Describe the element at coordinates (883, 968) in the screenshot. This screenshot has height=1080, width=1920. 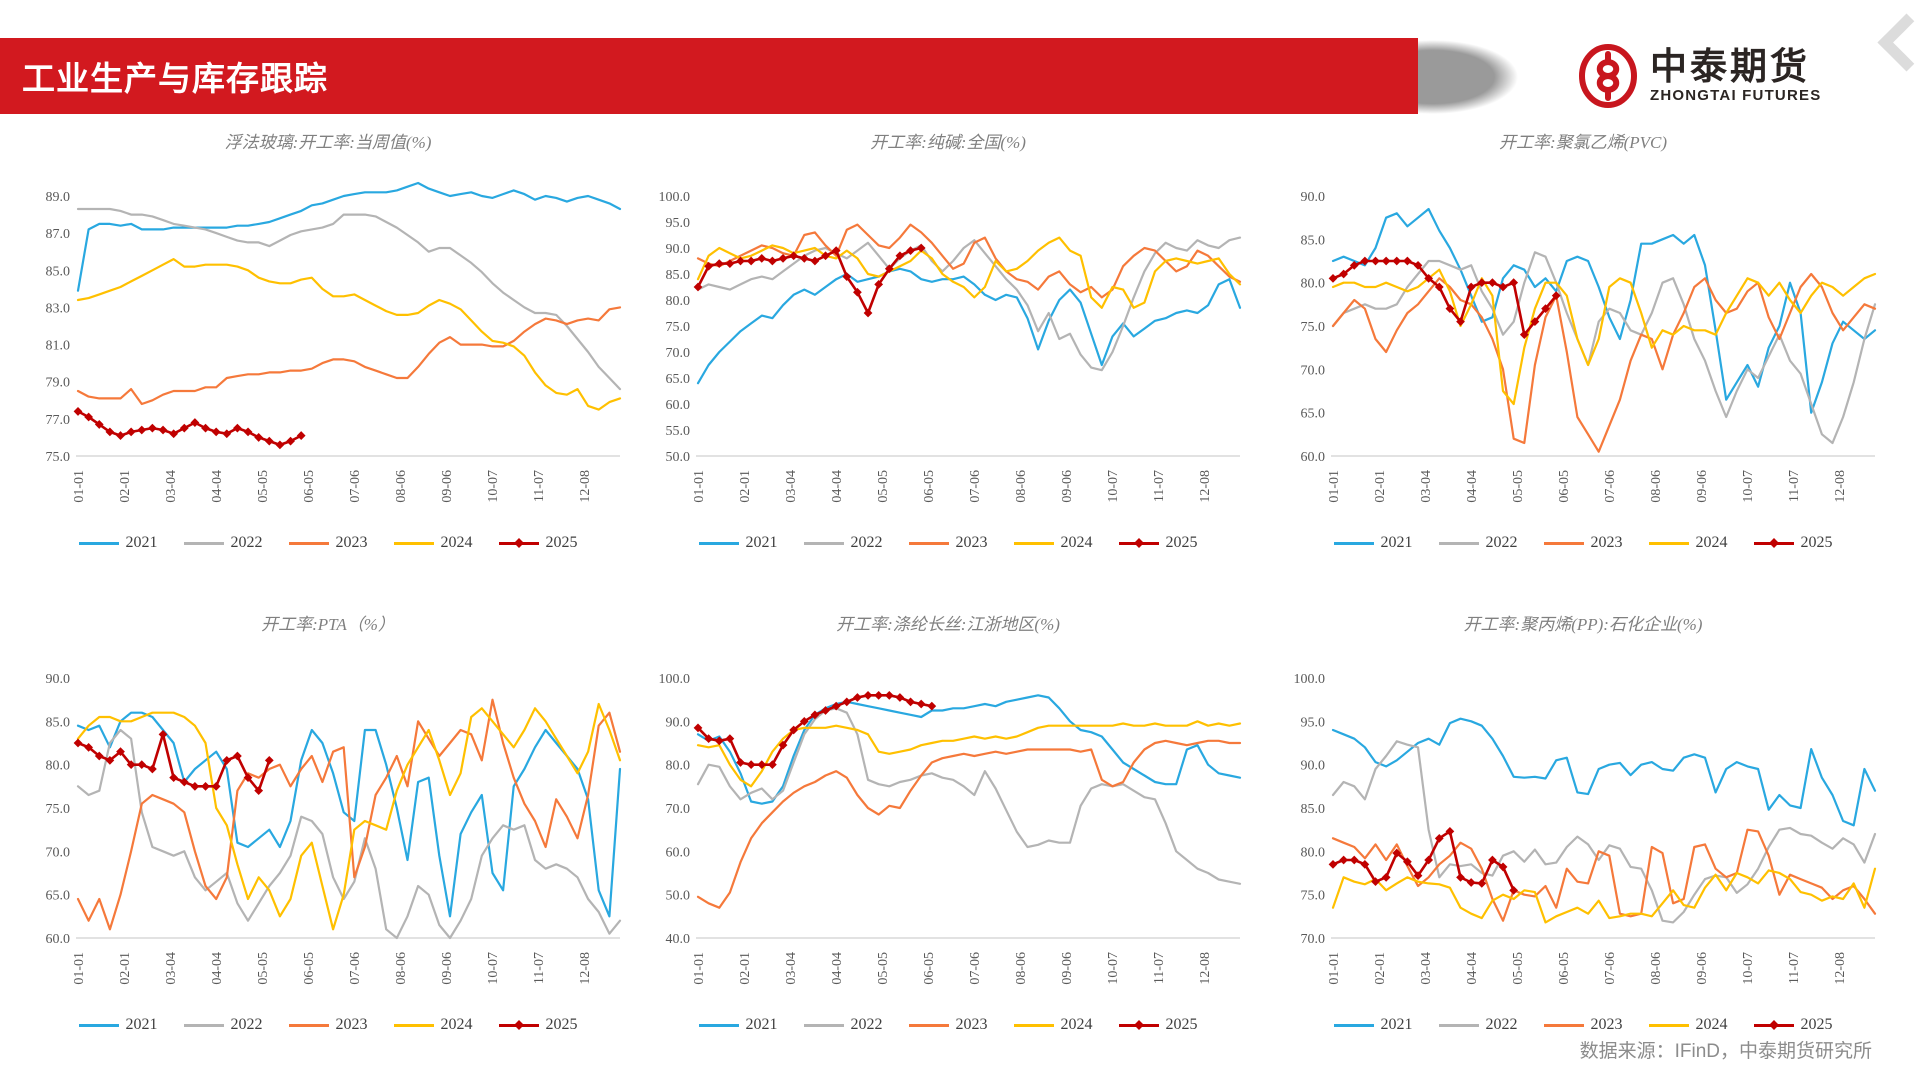
I see `x-tick-label: 05-05` at that location.